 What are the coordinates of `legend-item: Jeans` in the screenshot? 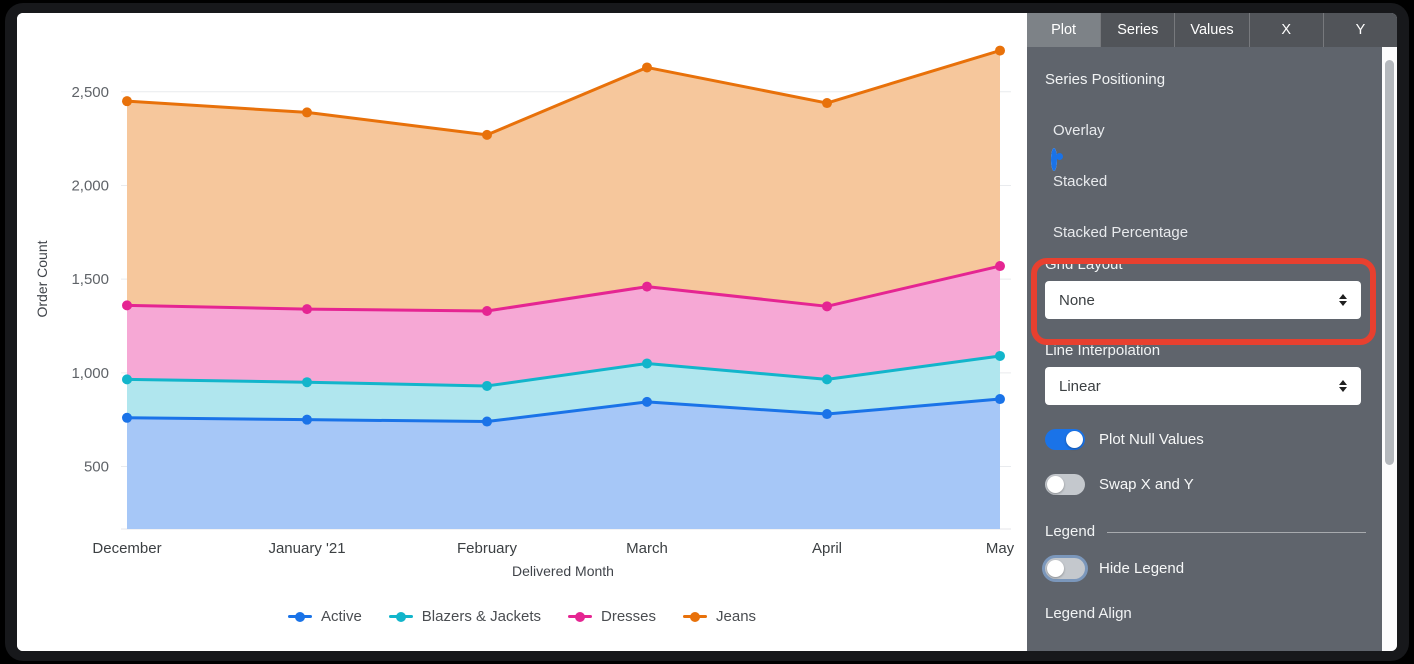 It's located at (719, 616).